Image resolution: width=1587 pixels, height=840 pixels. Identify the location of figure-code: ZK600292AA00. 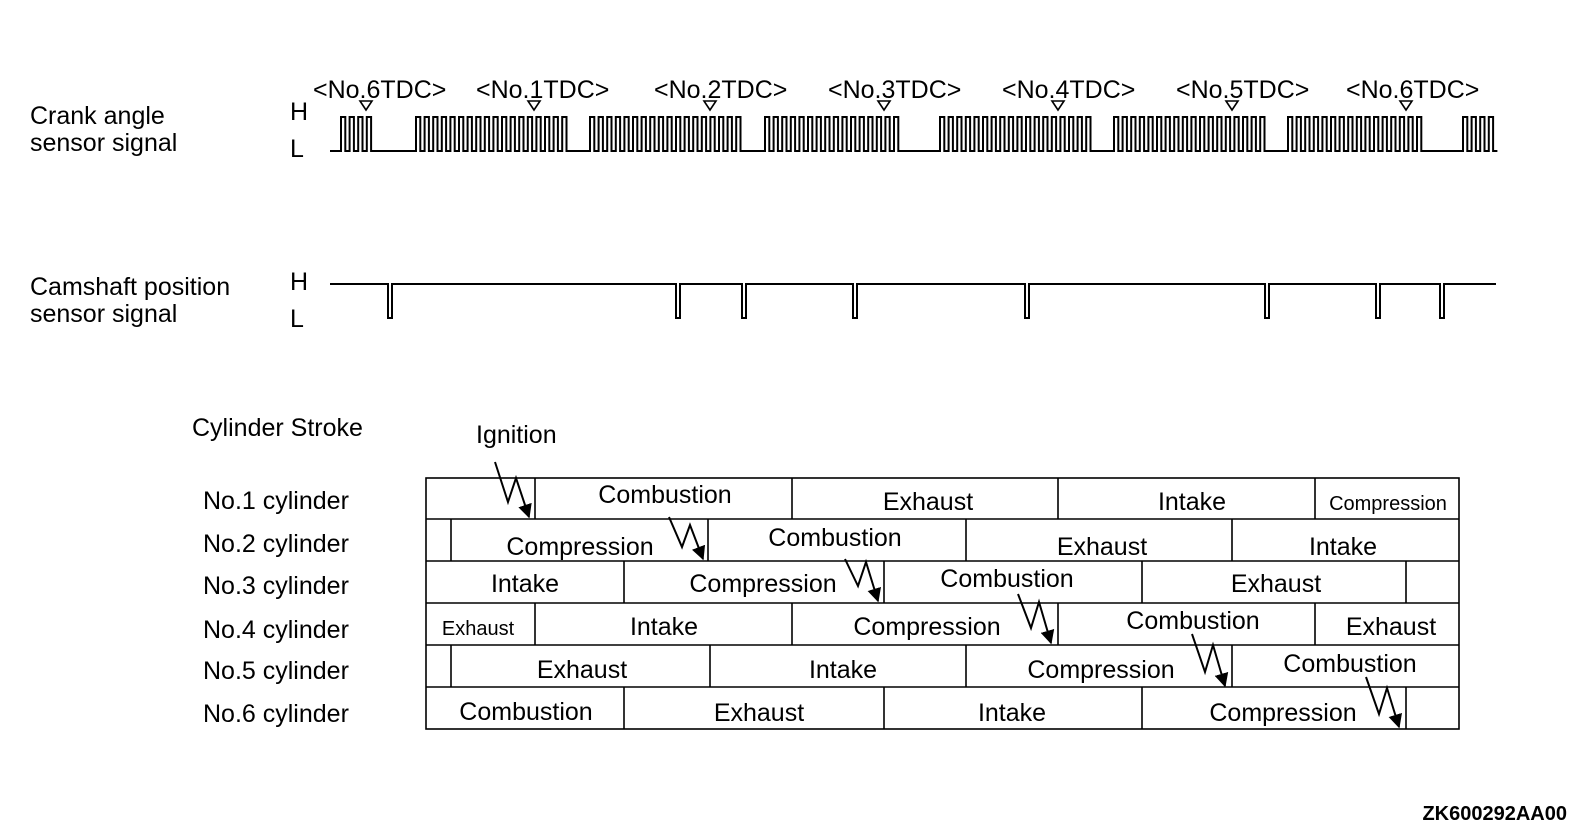
(1494, 814).